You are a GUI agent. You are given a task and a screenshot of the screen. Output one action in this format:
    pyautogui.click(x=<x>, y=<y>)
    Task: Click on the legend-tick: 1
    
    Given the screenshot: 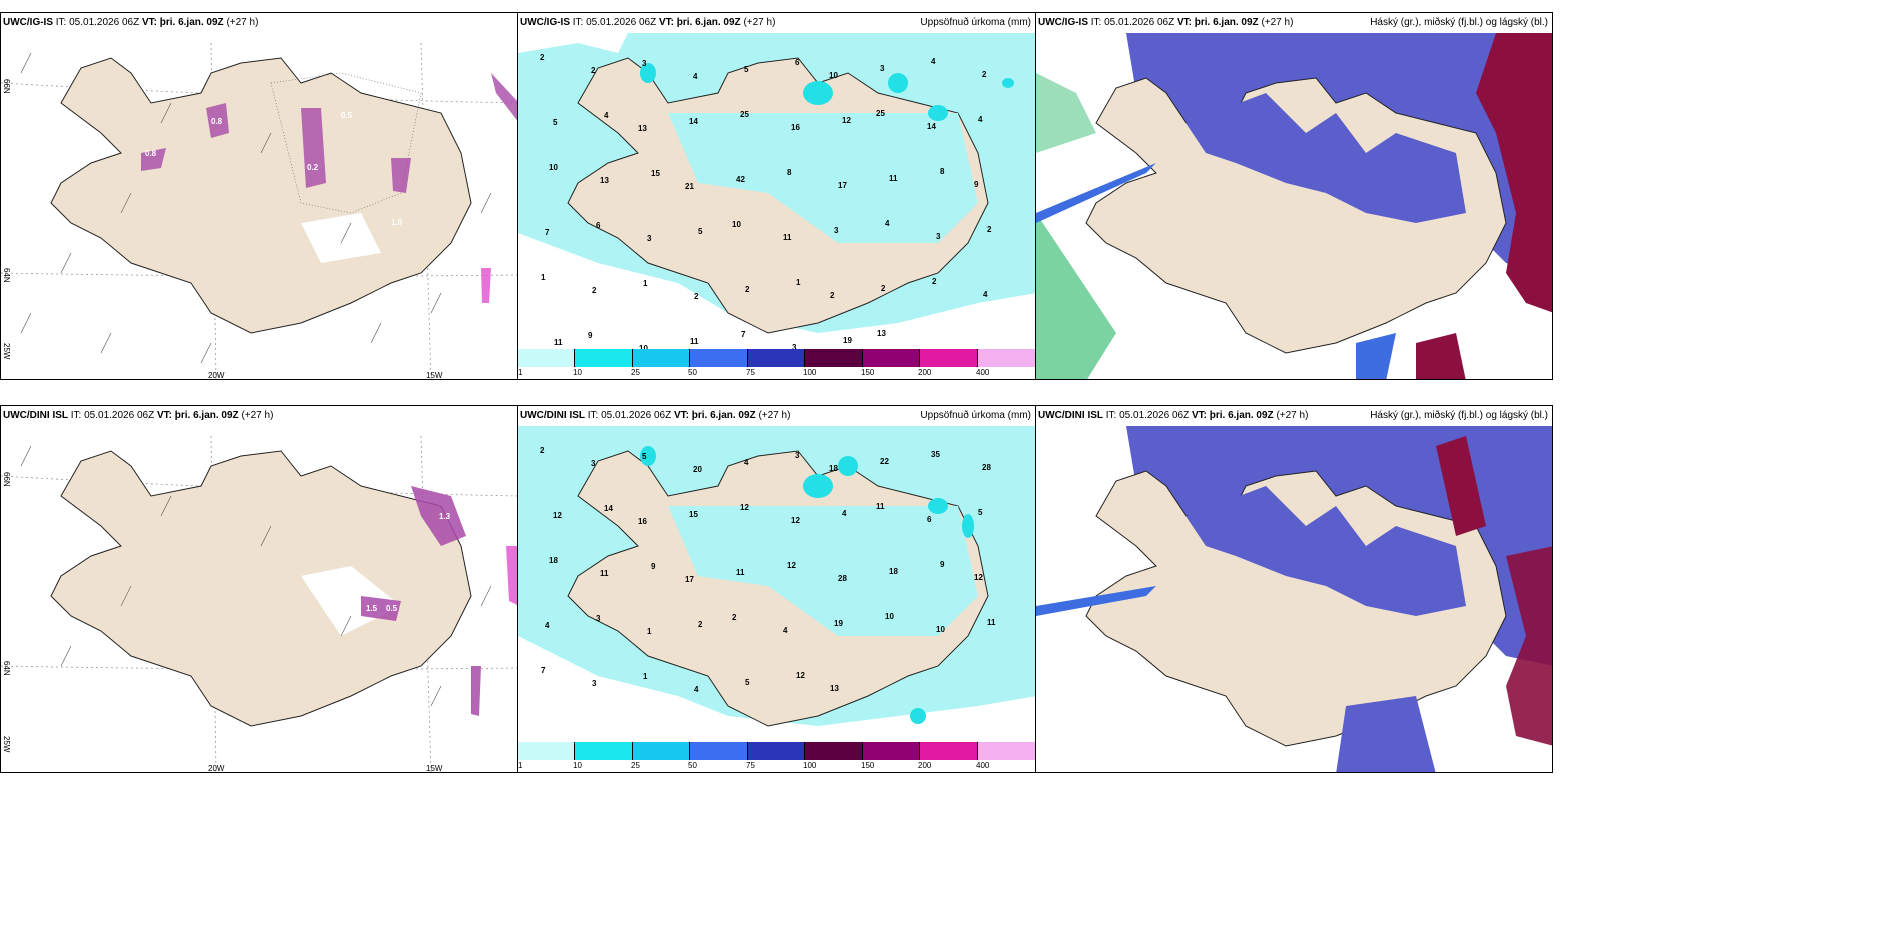 What is the action you would take?
    pyautogui.click(x=520, y=372)
    